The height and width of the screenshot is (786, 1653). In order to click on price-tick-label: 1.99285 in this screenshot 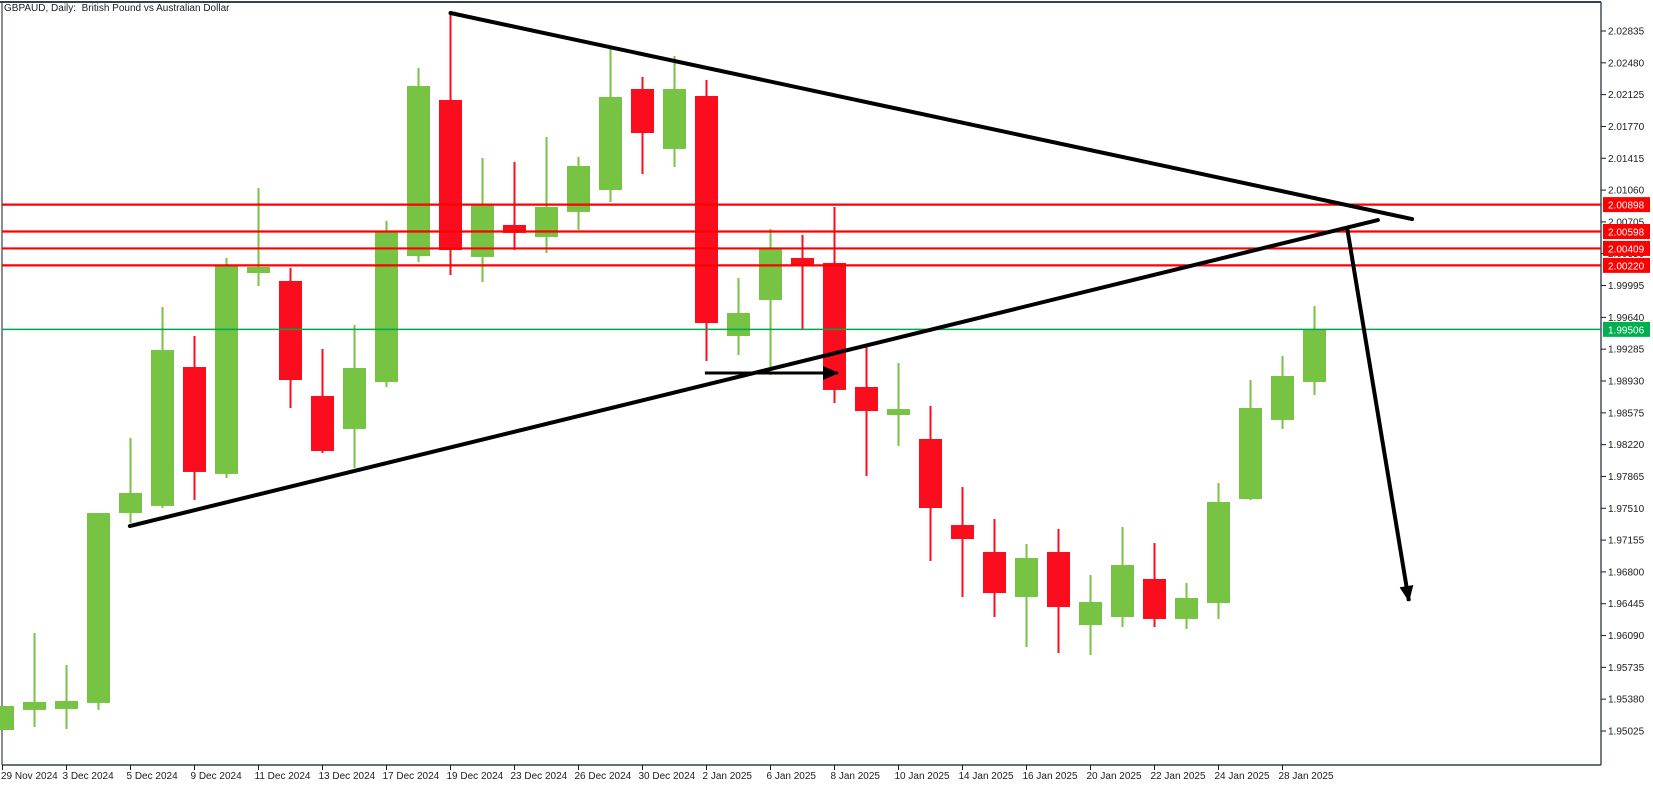, I will do `click(1626, 350)`.